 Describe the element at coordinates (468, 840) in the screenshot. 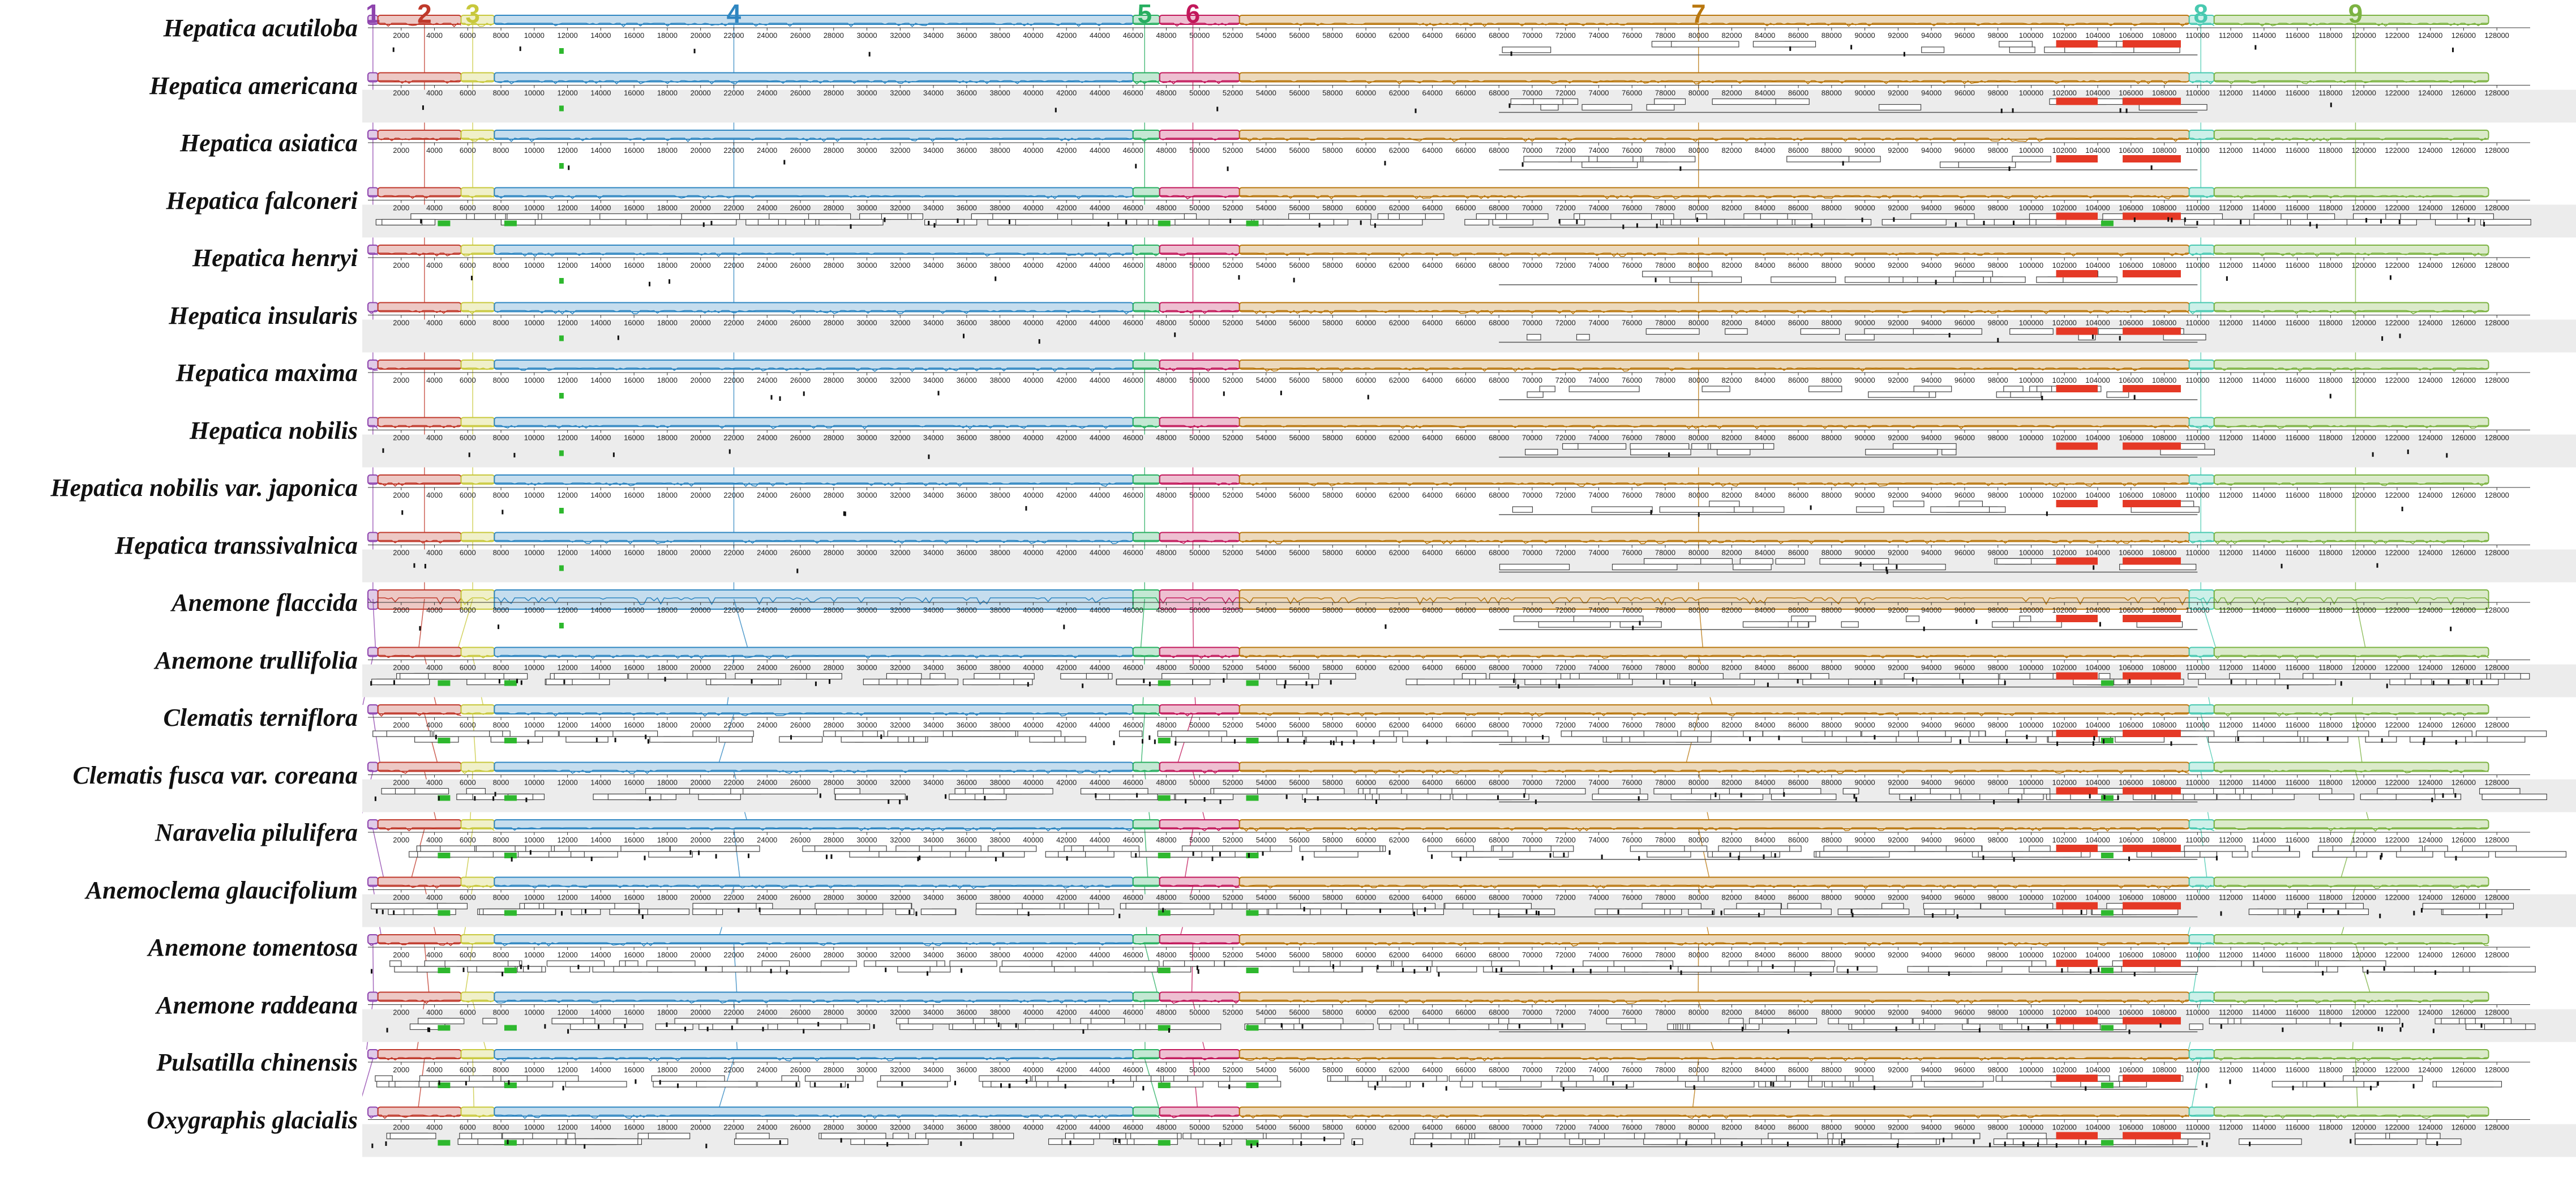

I see `axis-tick-label: 6000` at that location.